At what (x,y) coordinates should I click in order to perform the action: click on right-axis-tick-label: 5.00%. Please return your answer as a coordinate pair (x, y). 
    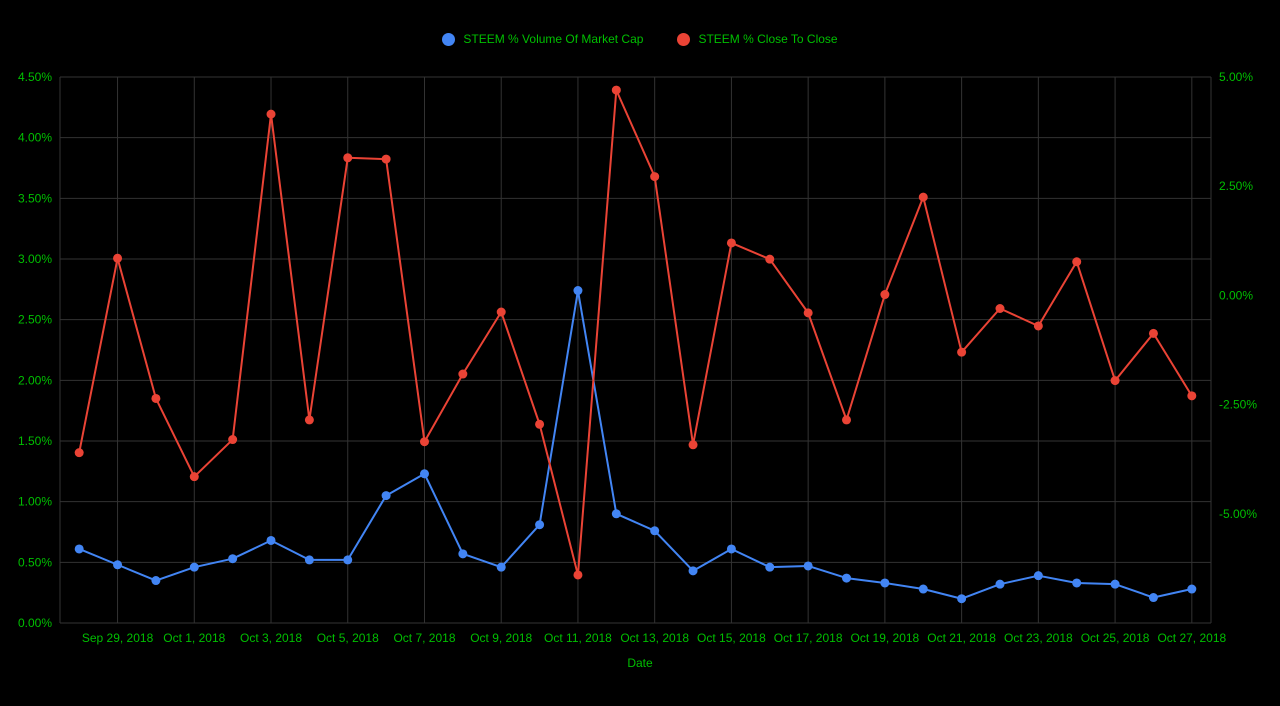
    Looking at the image, I should click on (1236, 77).